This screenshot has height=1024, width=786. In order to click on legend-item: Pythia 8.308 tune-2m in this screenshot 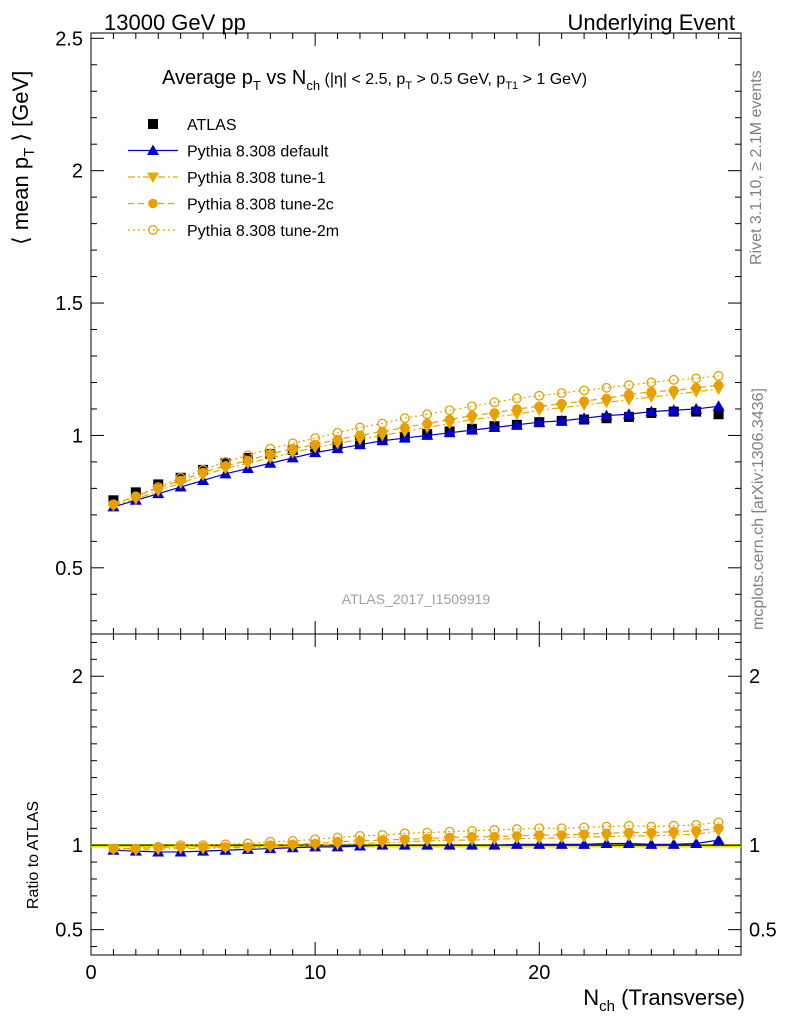, I will do `click(233, 231)`.